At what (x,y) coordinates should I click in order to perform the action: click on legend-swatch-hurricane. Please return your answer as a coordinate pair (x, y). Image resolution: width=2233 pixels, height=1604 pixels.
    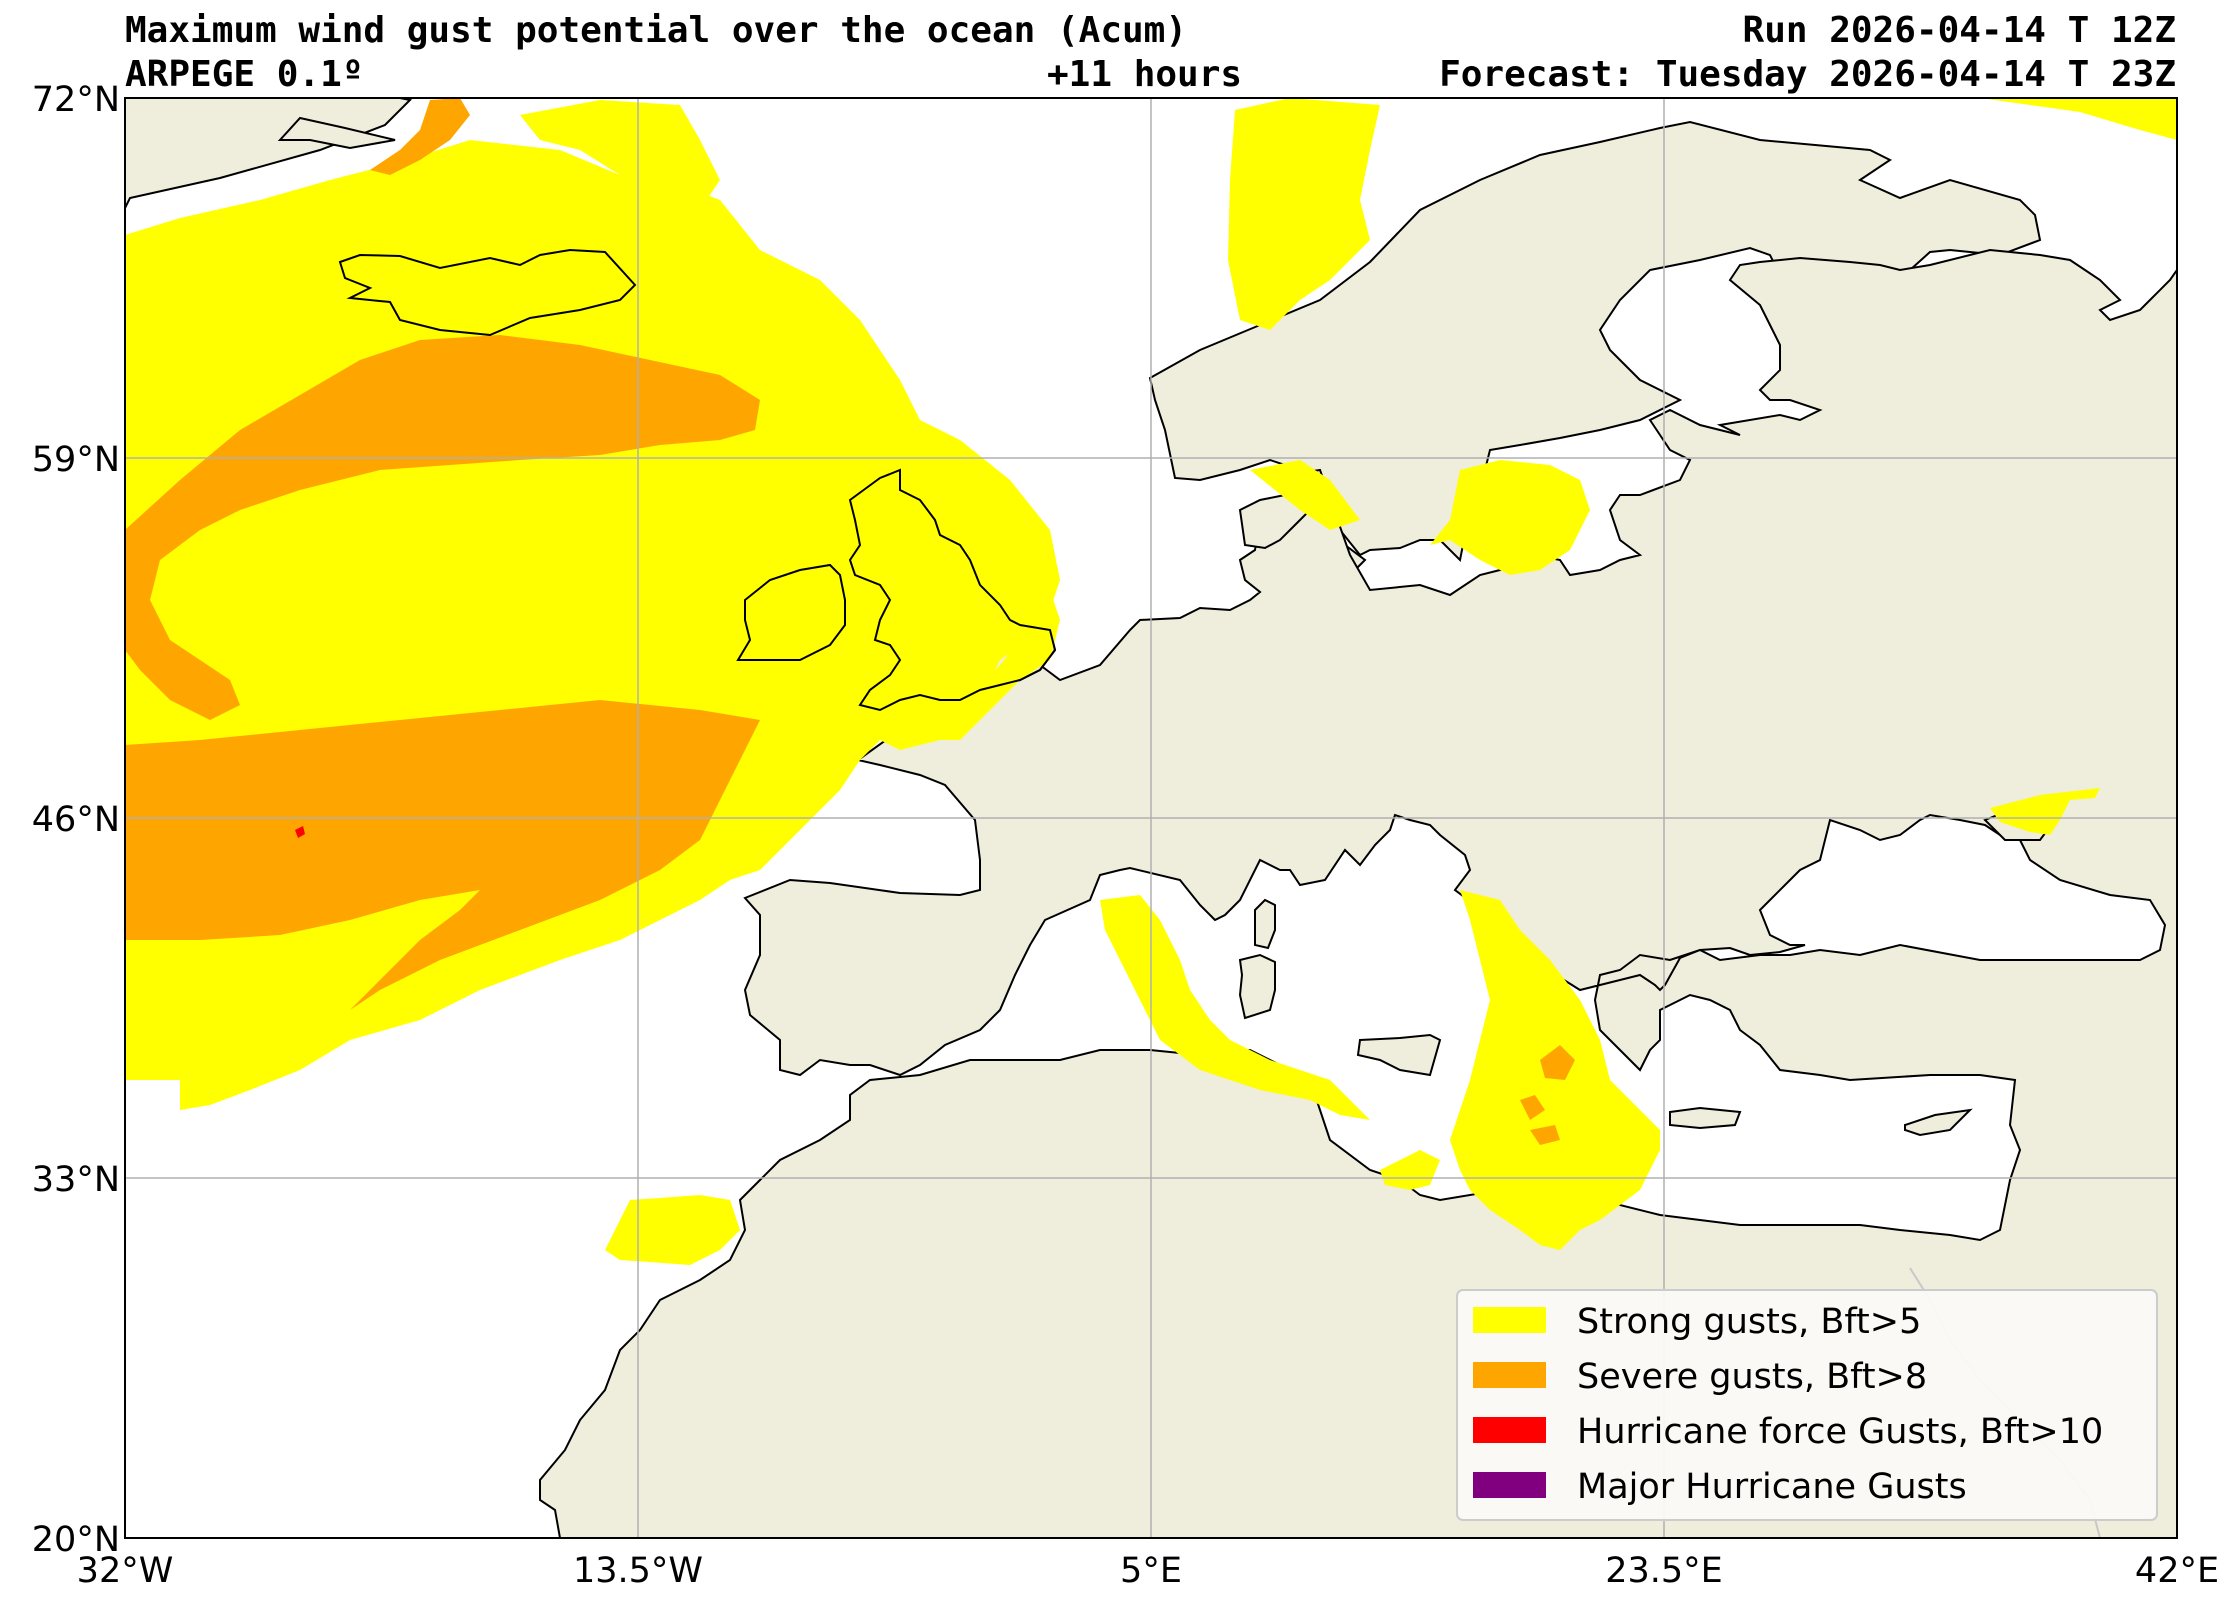
    Looking at the image, I should click on (1509, 1430).